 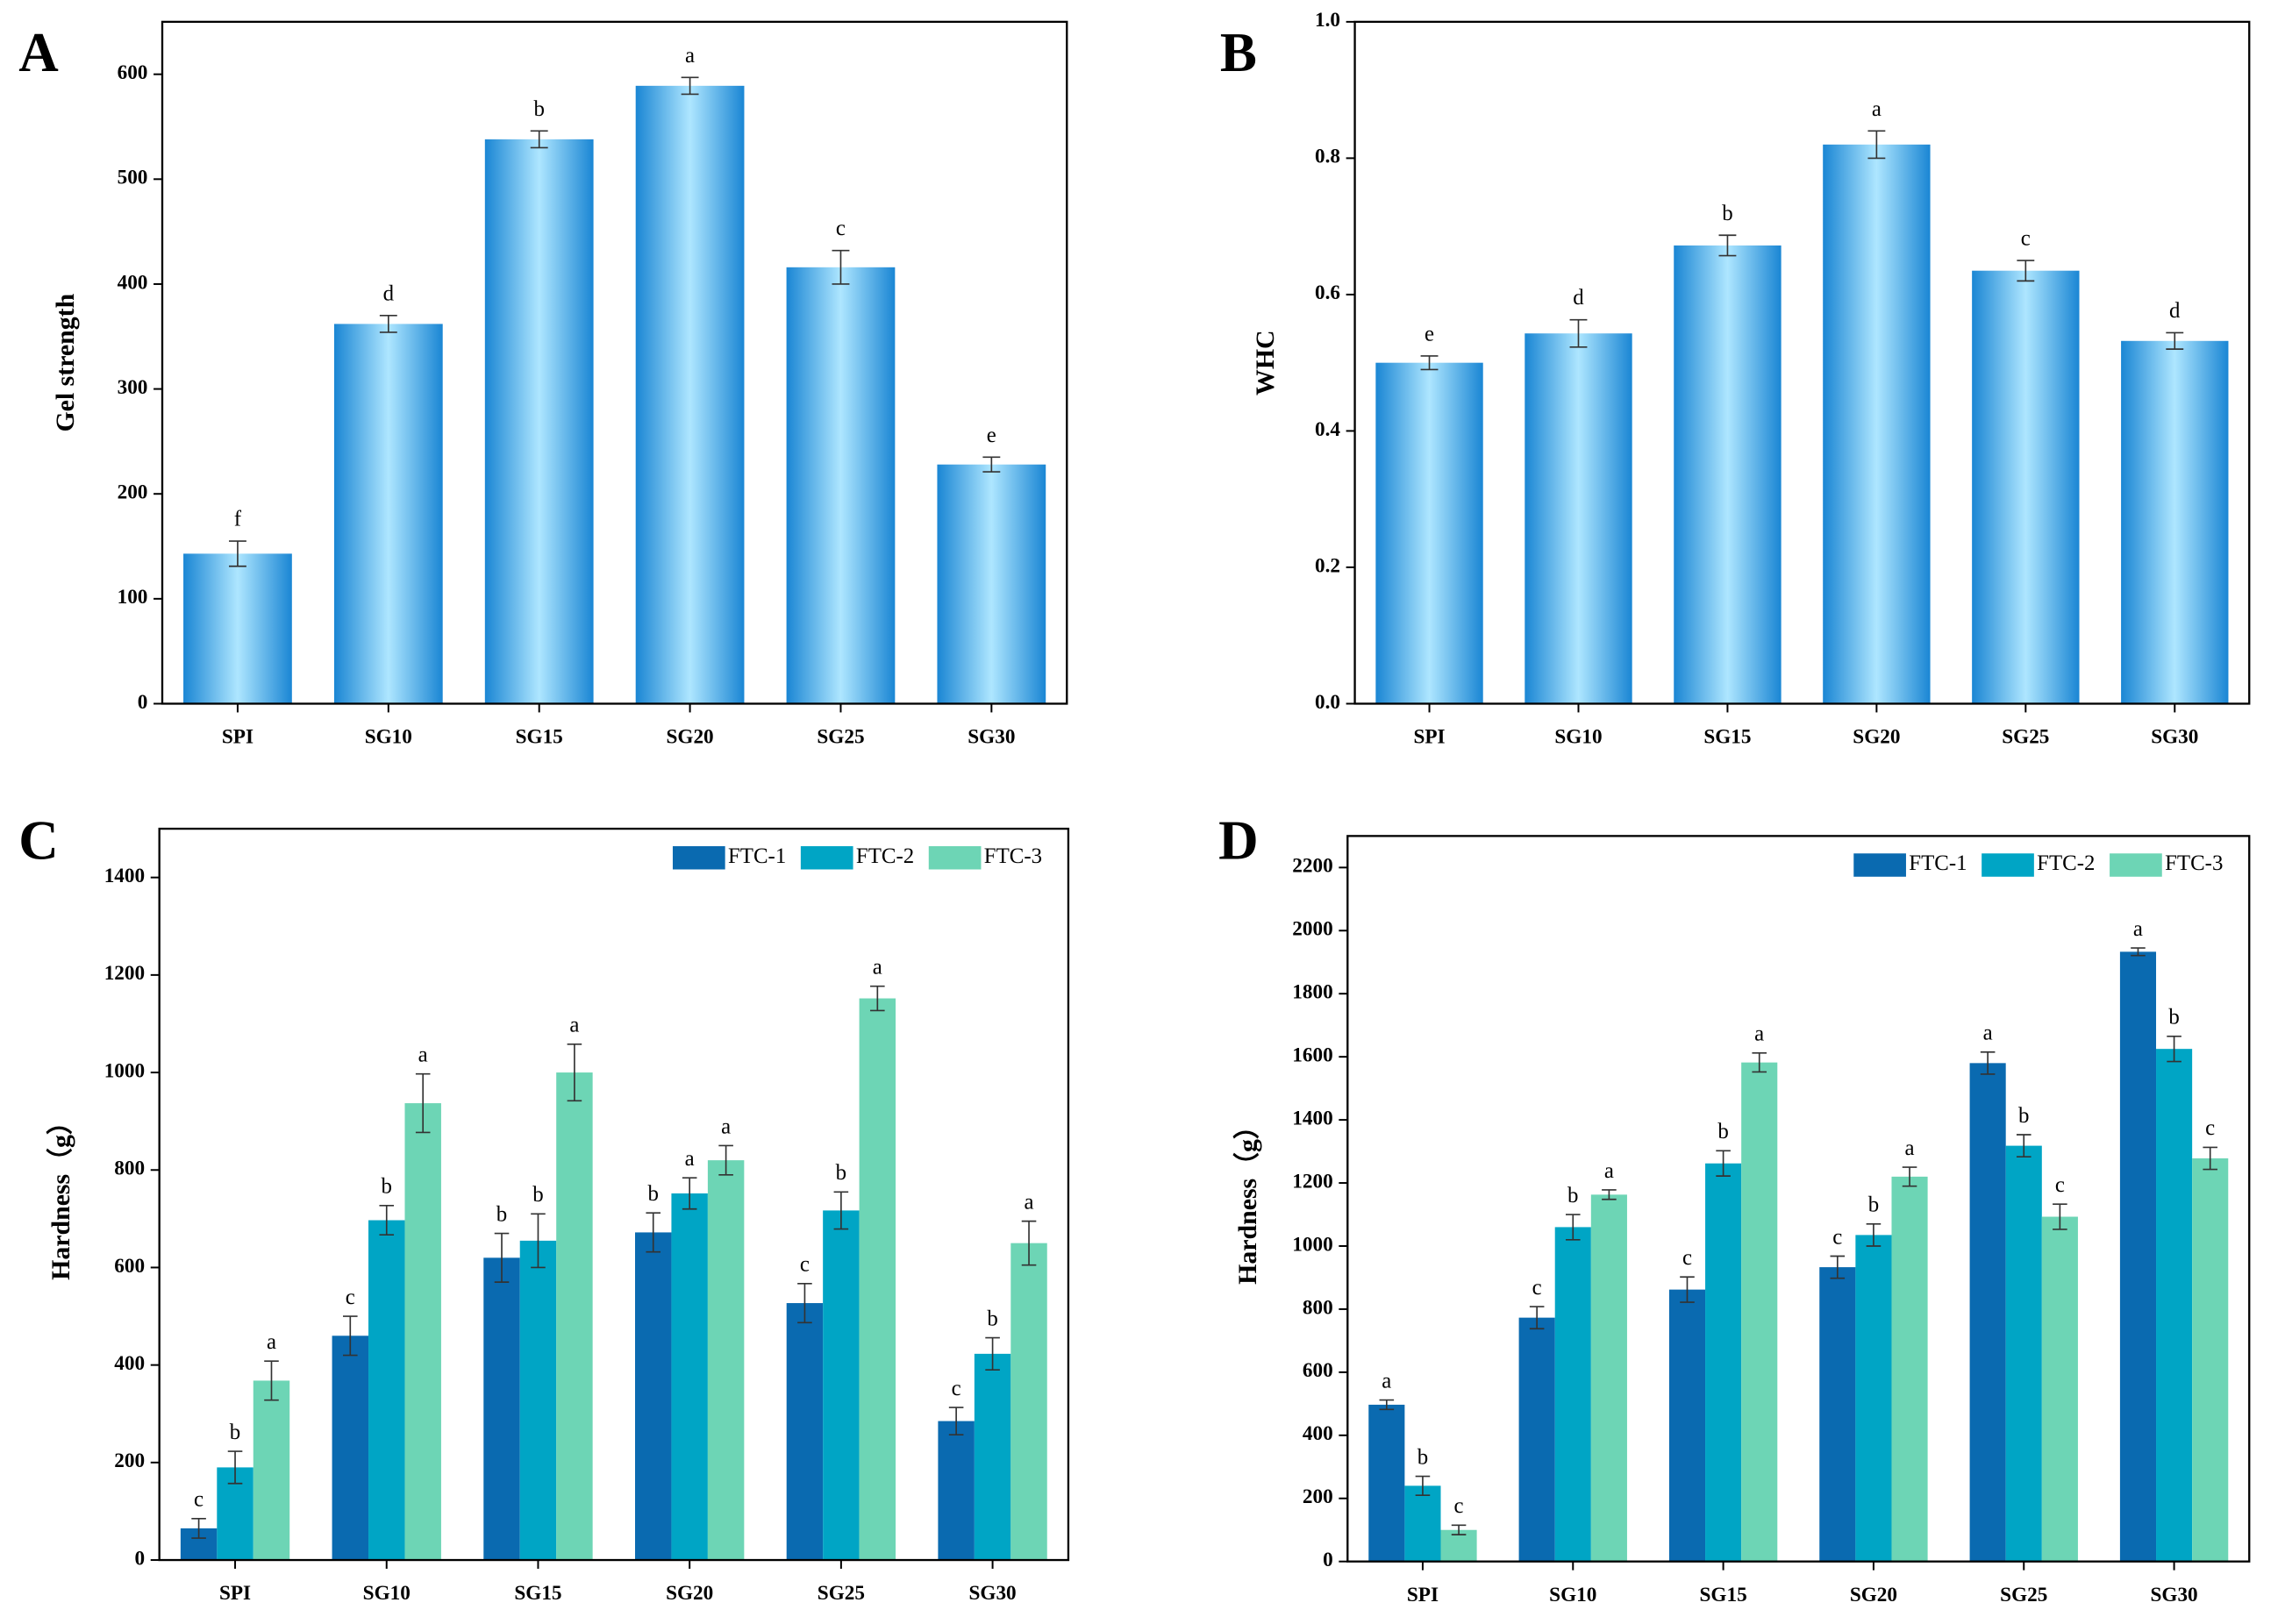 I want to click on y-tick-label: 0, so click(x=1328, y=1560).